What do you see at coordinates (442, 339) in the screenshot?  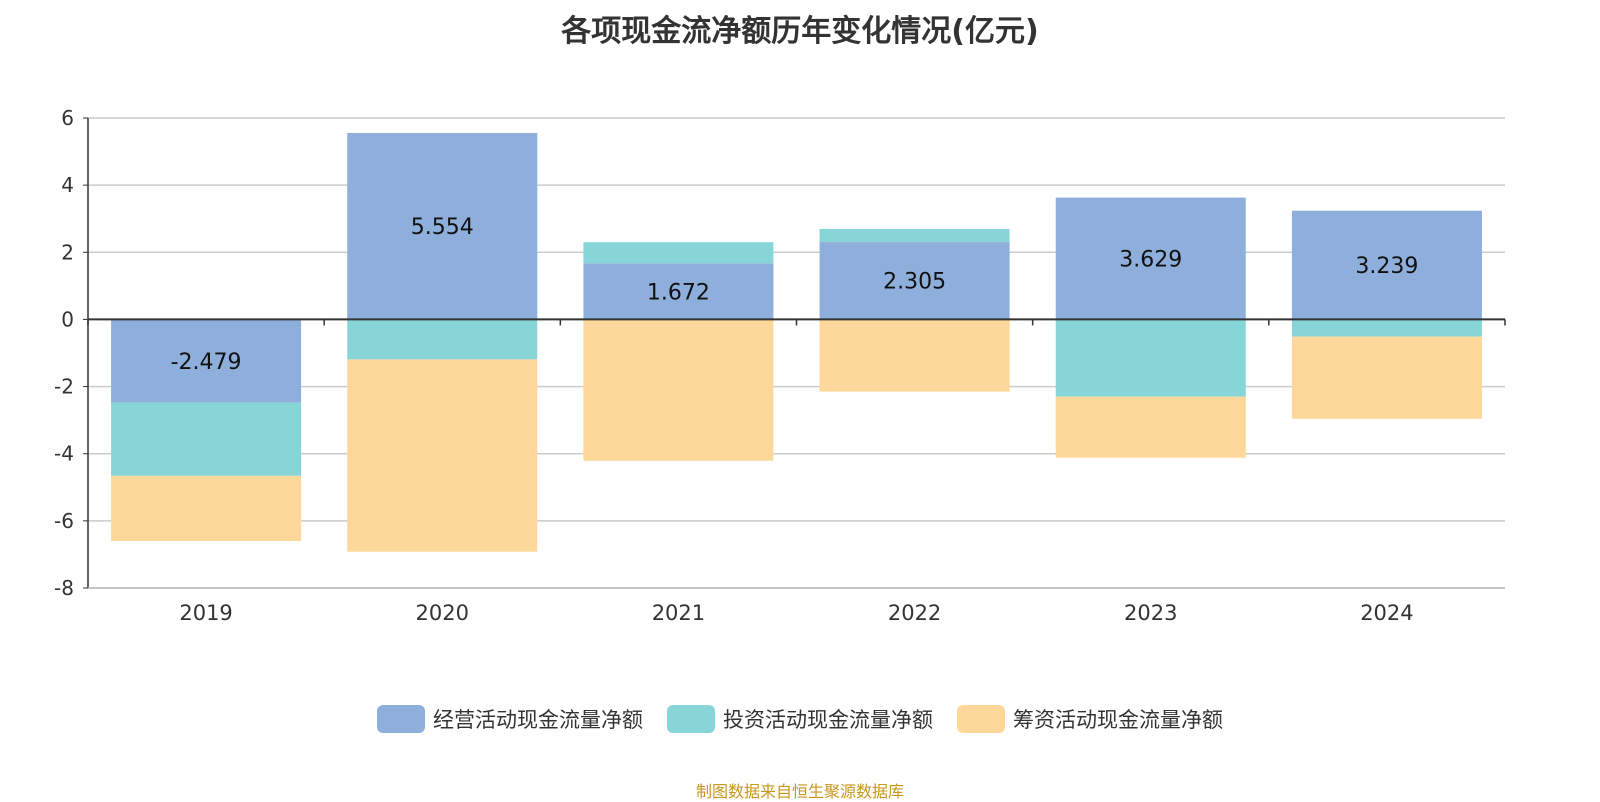 I see `bar-2020-s1` at bounding box center [442, 339].